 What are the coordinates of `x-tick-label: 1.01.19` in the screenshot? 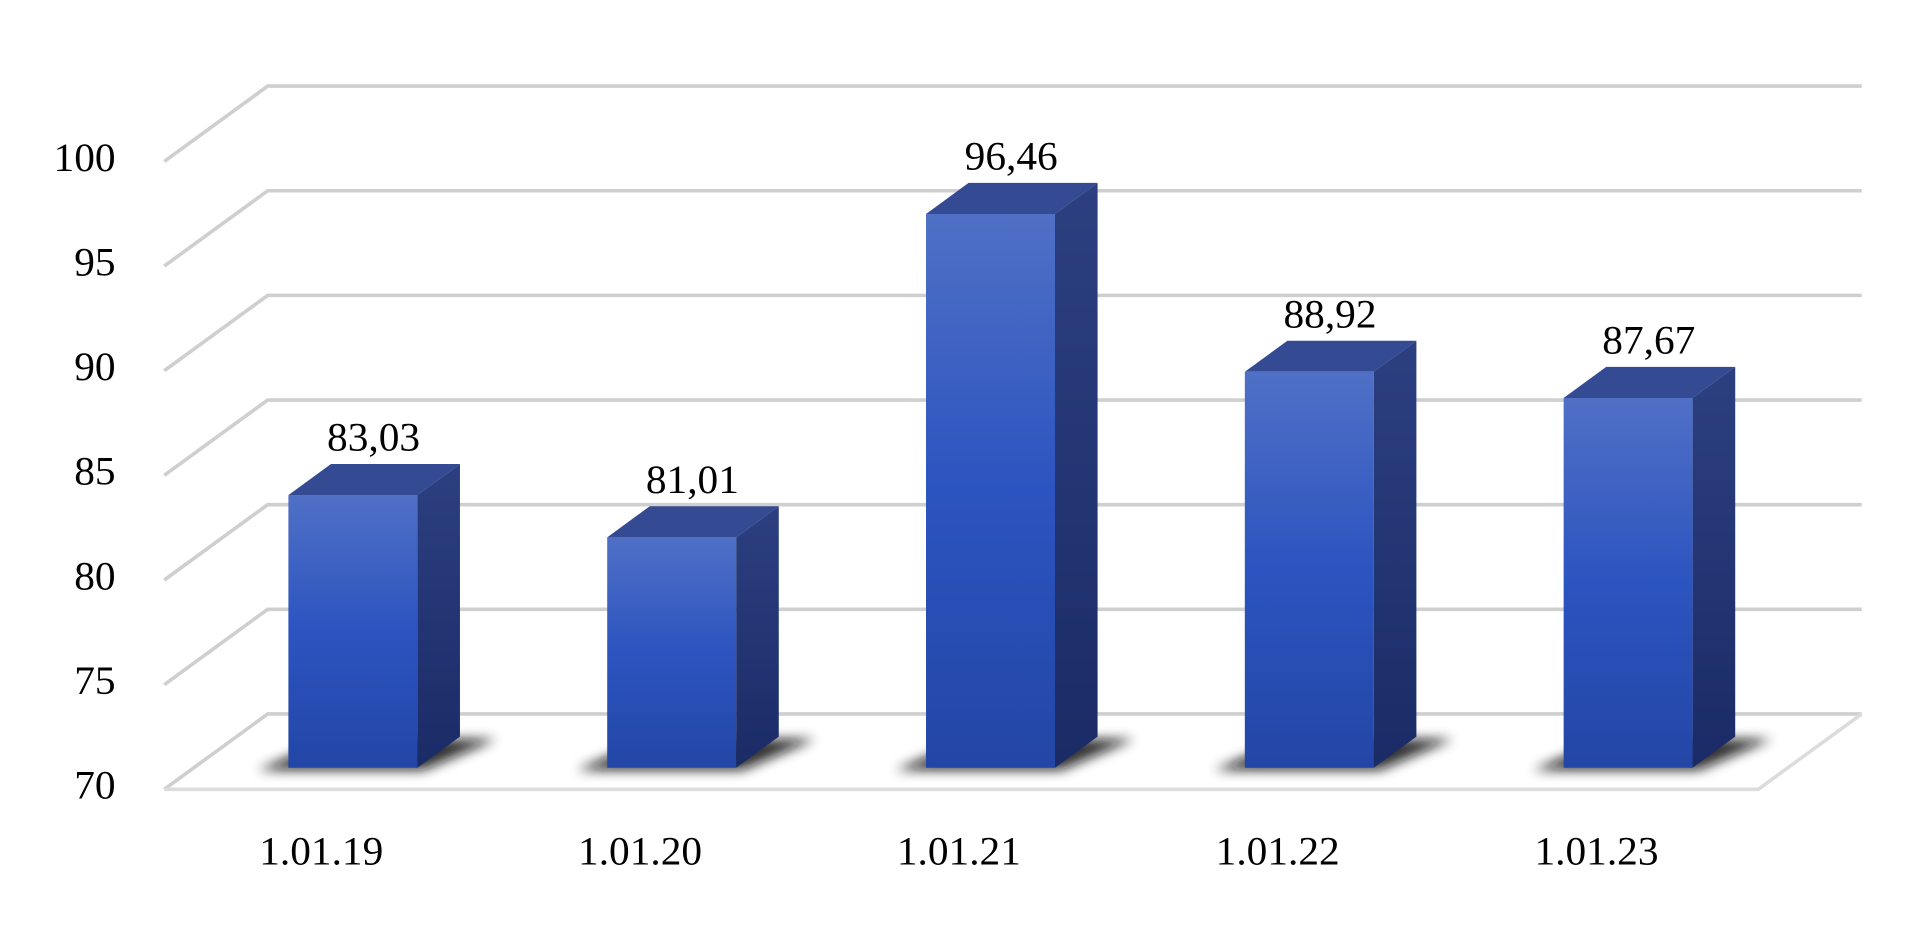 It's located at (321, 851).